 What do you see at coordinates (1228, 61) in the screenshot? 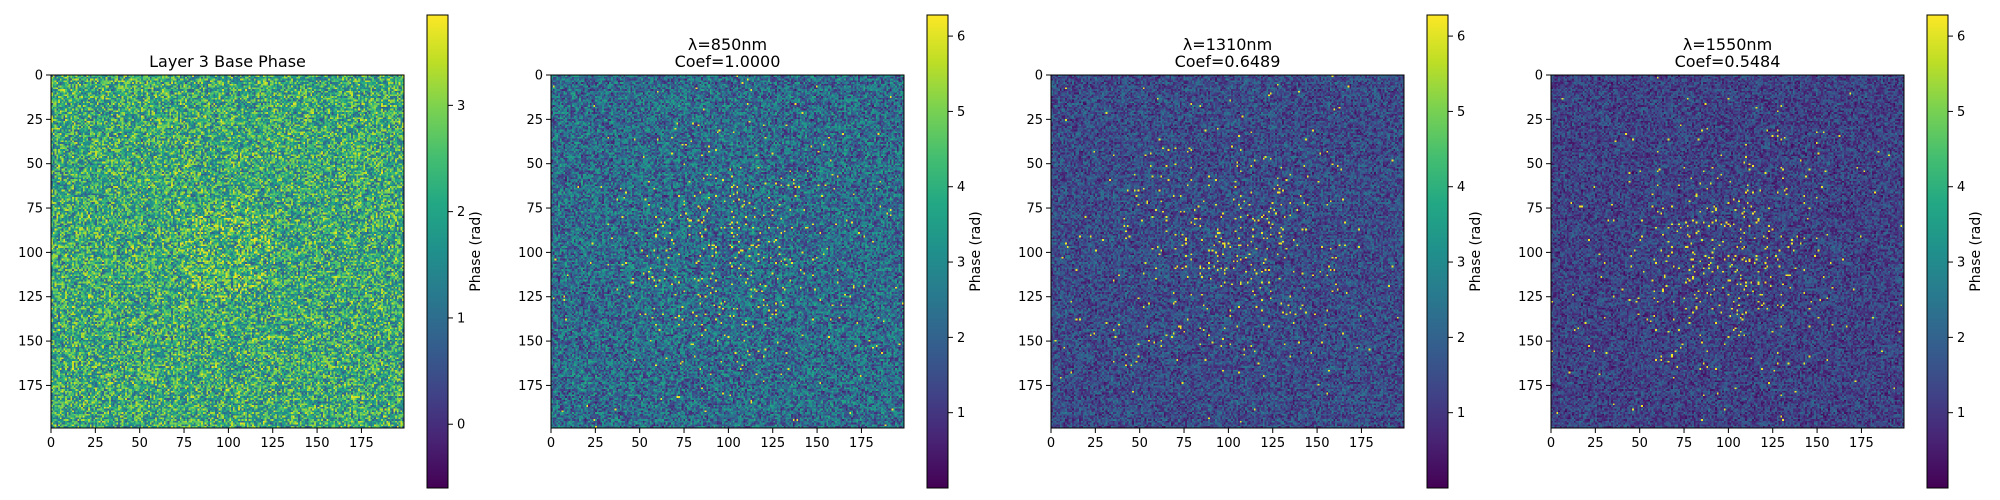
I see `panel-title-line: Coef=0.6489` at bounding box center [1228, 61].